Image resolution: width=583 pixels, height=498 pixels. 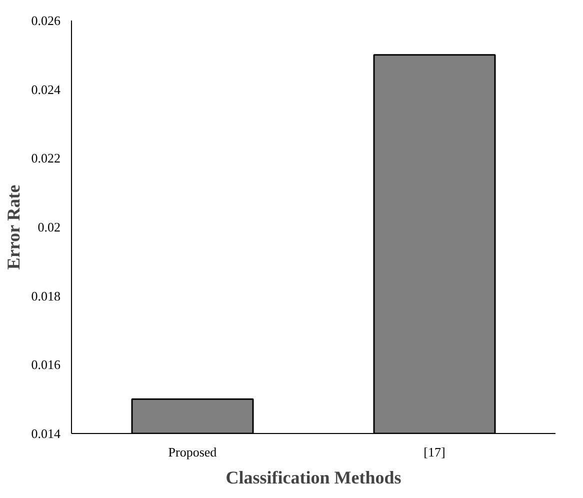 What do you see at coordinates (45, 296) in the screenshot?
I see `y-tick-label: 0.018` at bounding box center [45, 296].